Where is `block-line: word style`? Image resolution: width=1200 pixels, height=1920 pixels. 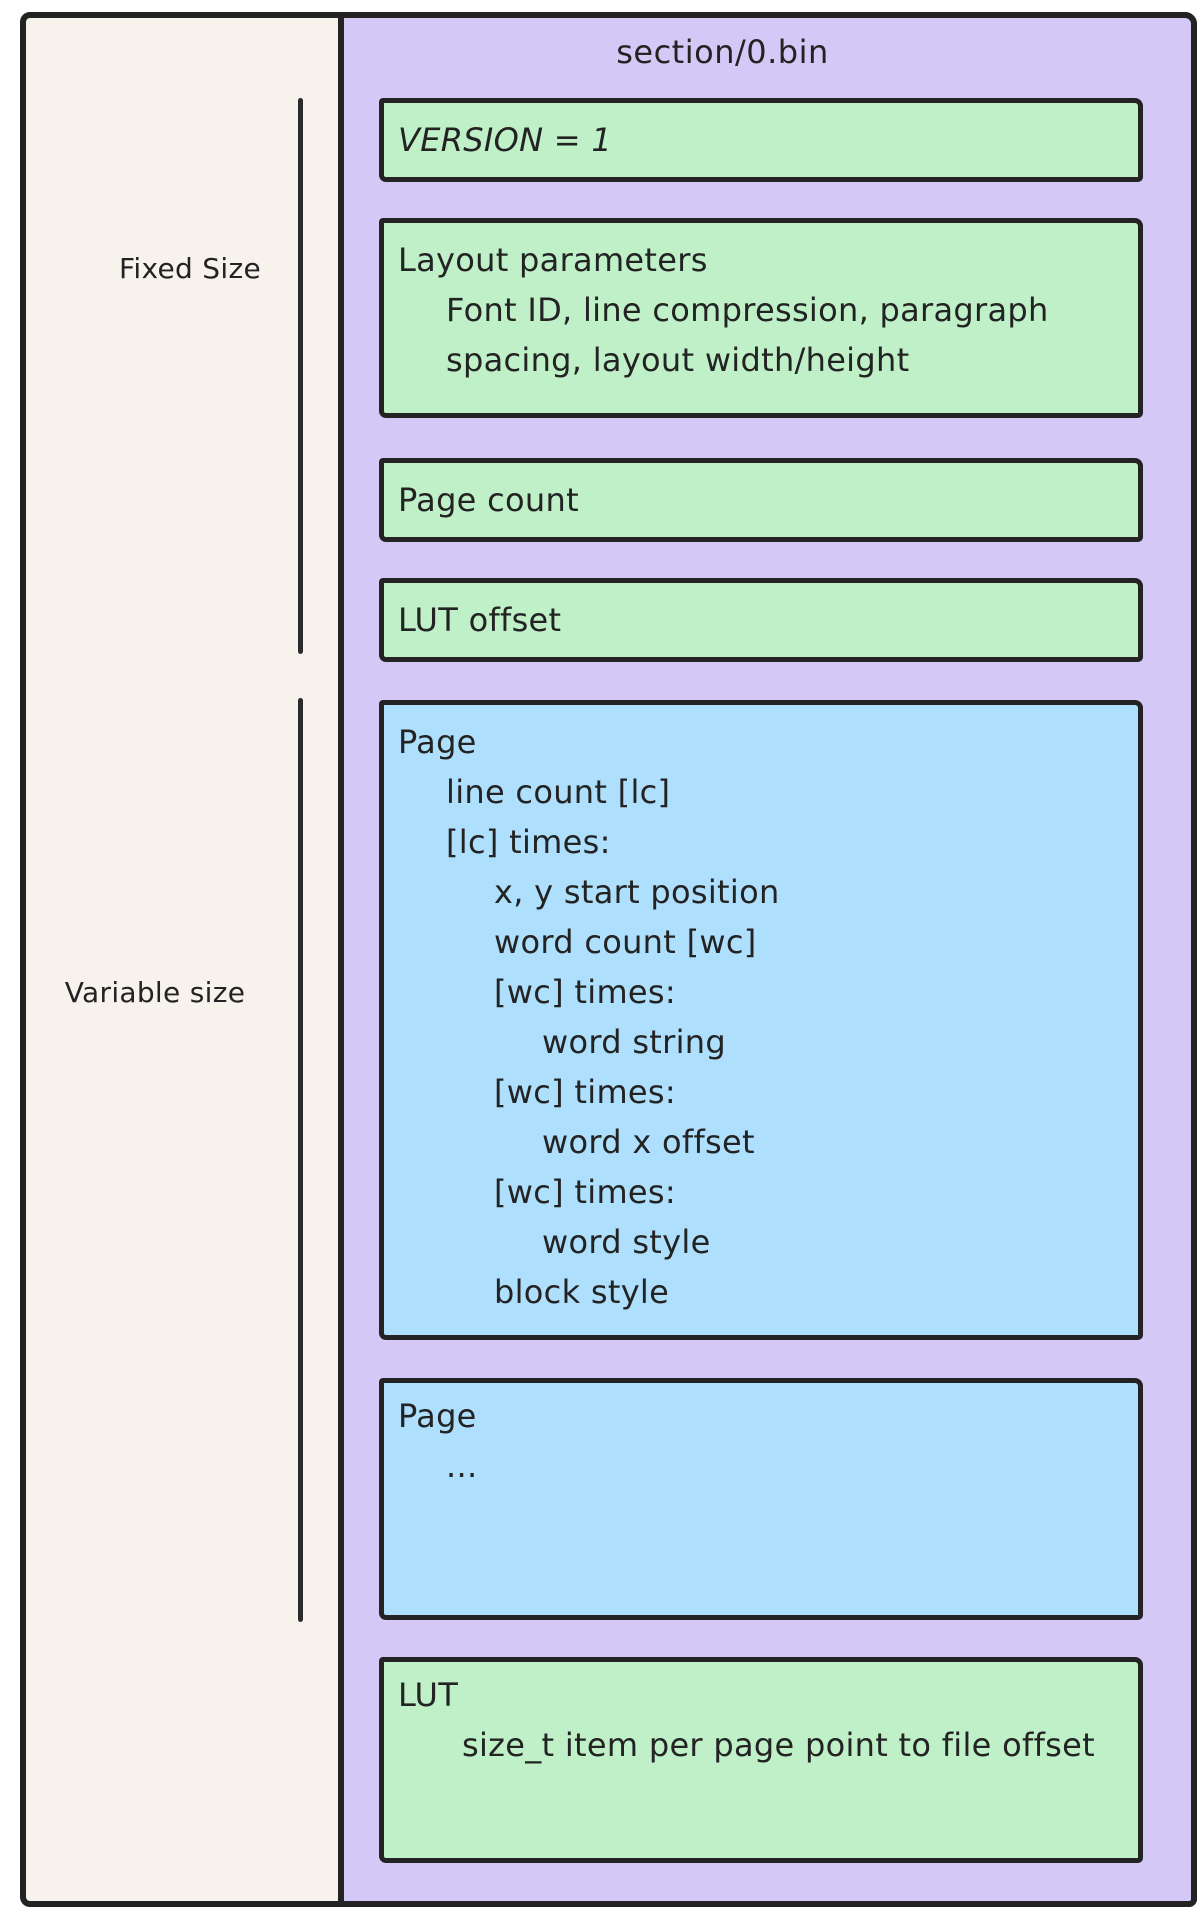 block-line: word style is located at coordinates (626, 1242).